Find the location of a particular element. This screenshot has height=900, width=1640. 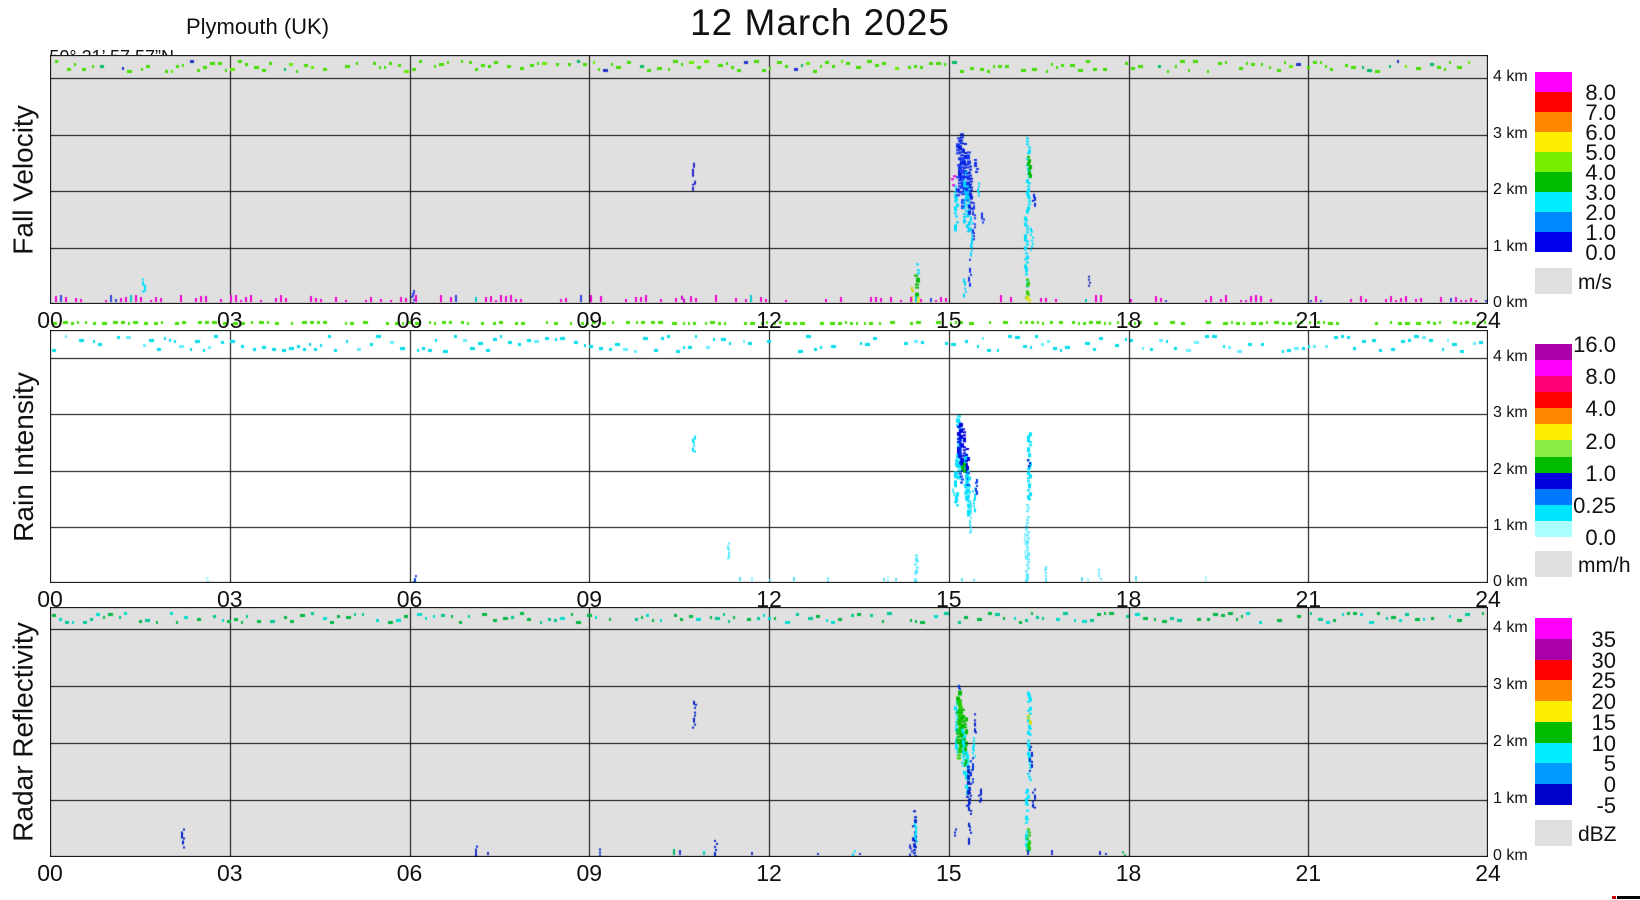

legend-value-label: 8.0 is located at coordinates (1600, 377).